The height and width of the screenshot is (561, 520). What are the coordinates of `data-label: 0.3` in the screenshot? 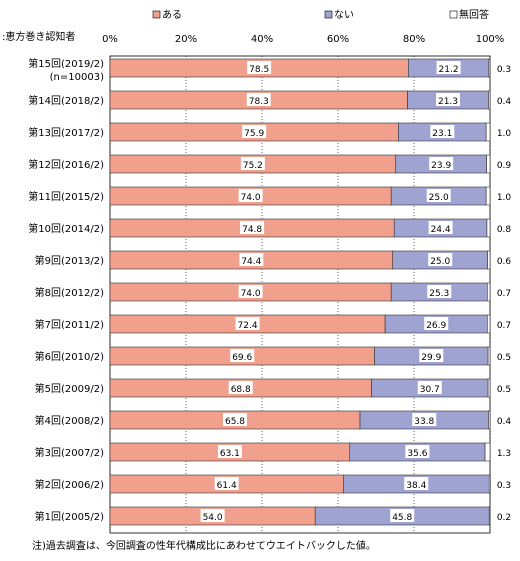 It's located at (504, 486).